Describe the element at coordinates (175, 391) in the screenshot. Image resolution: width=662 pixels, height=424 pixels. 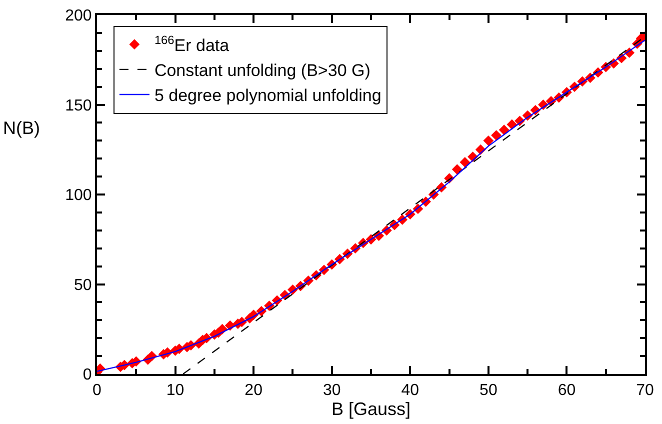
I see `x-tick-label: 10` at that location.